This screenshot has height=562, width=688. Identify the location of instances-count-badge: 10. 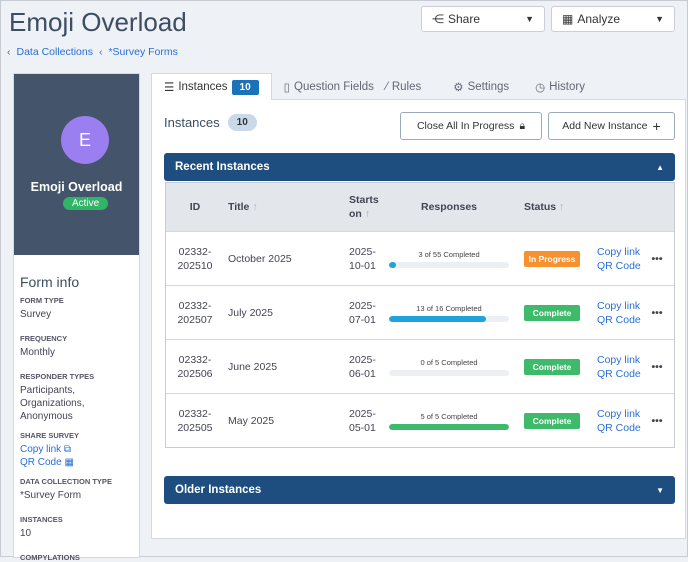
(245, 87).